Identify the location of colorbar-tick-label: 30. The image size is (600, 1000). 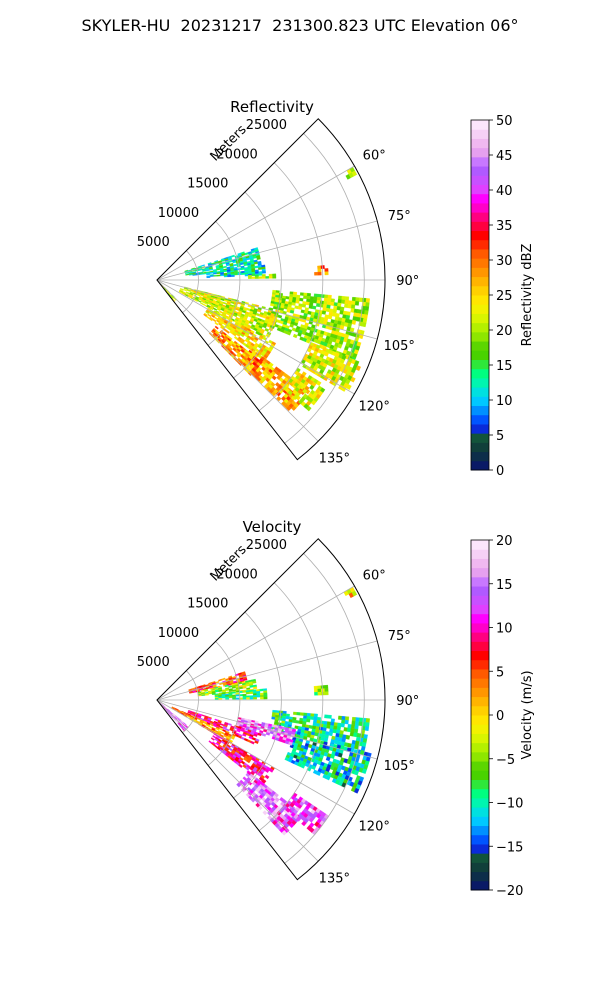
(504, 261).